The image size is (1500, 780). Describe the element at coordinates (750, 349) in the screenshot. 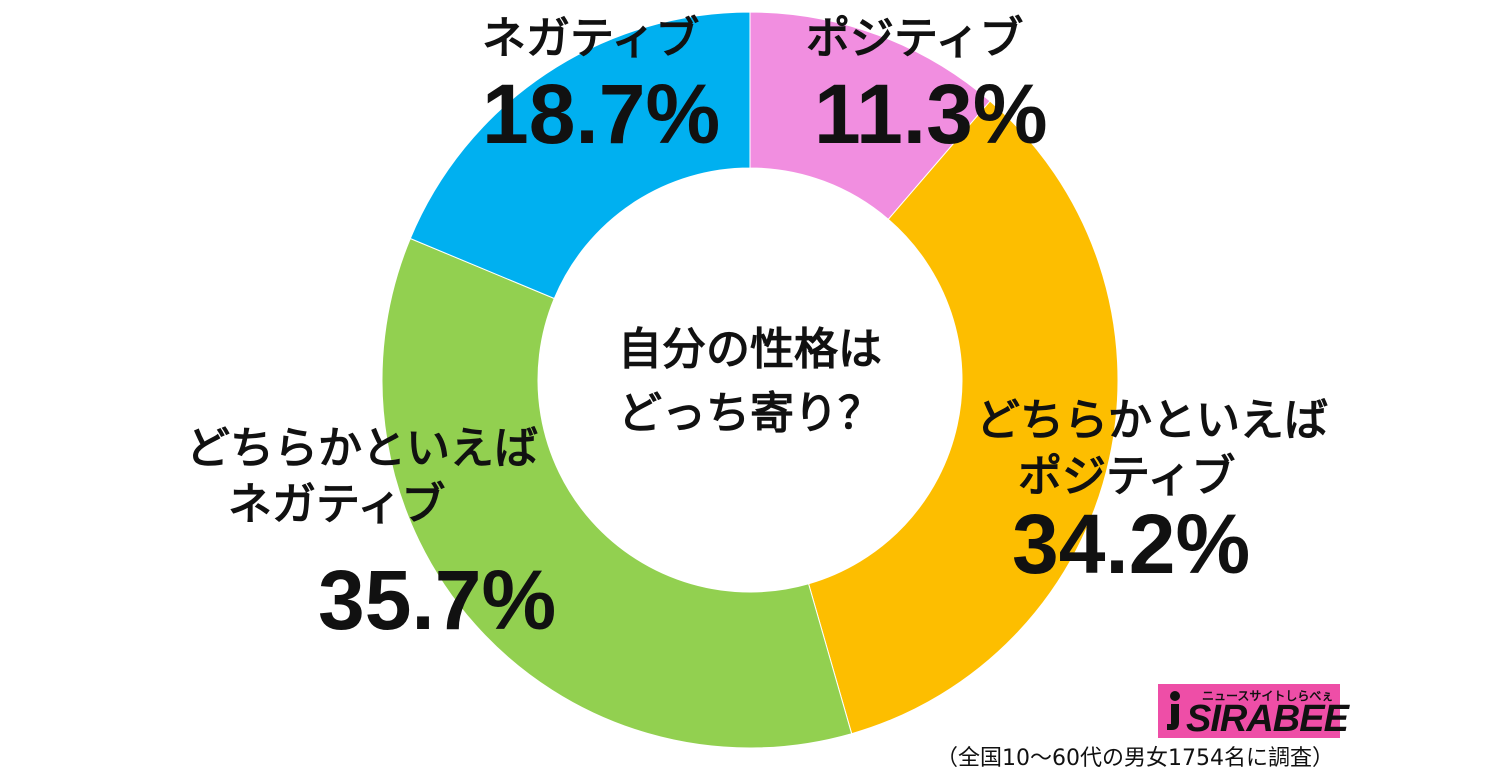

I see `center-title-line-1: 自分の性格は` at that location.